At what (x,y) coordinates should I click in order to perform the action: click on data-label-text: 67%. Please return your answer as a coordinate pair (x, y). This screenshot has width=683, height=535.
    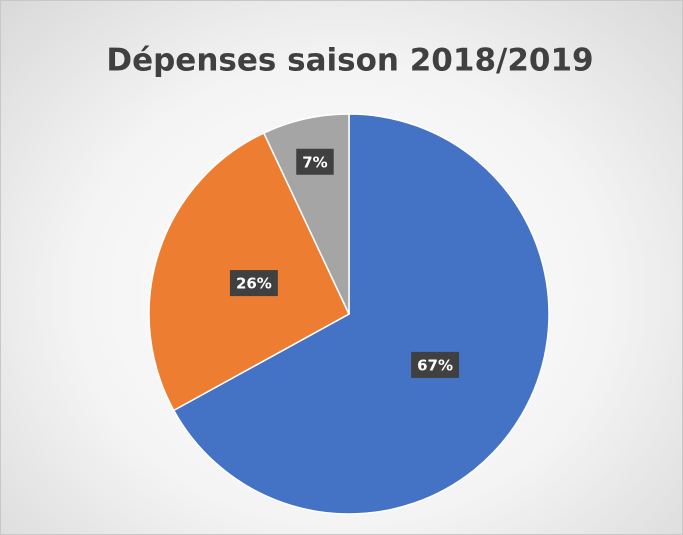
    Looking at the image, I should click on (435, 365).